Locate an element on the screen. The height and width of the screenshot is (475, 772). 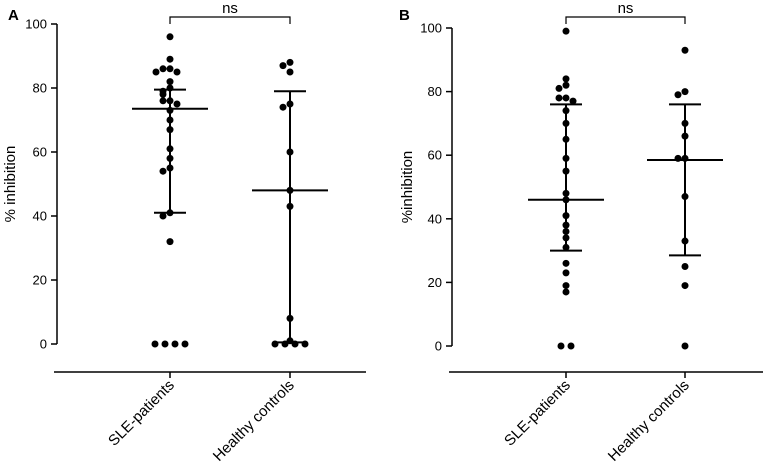
panel-label: A is located at coordinates (13, 15).